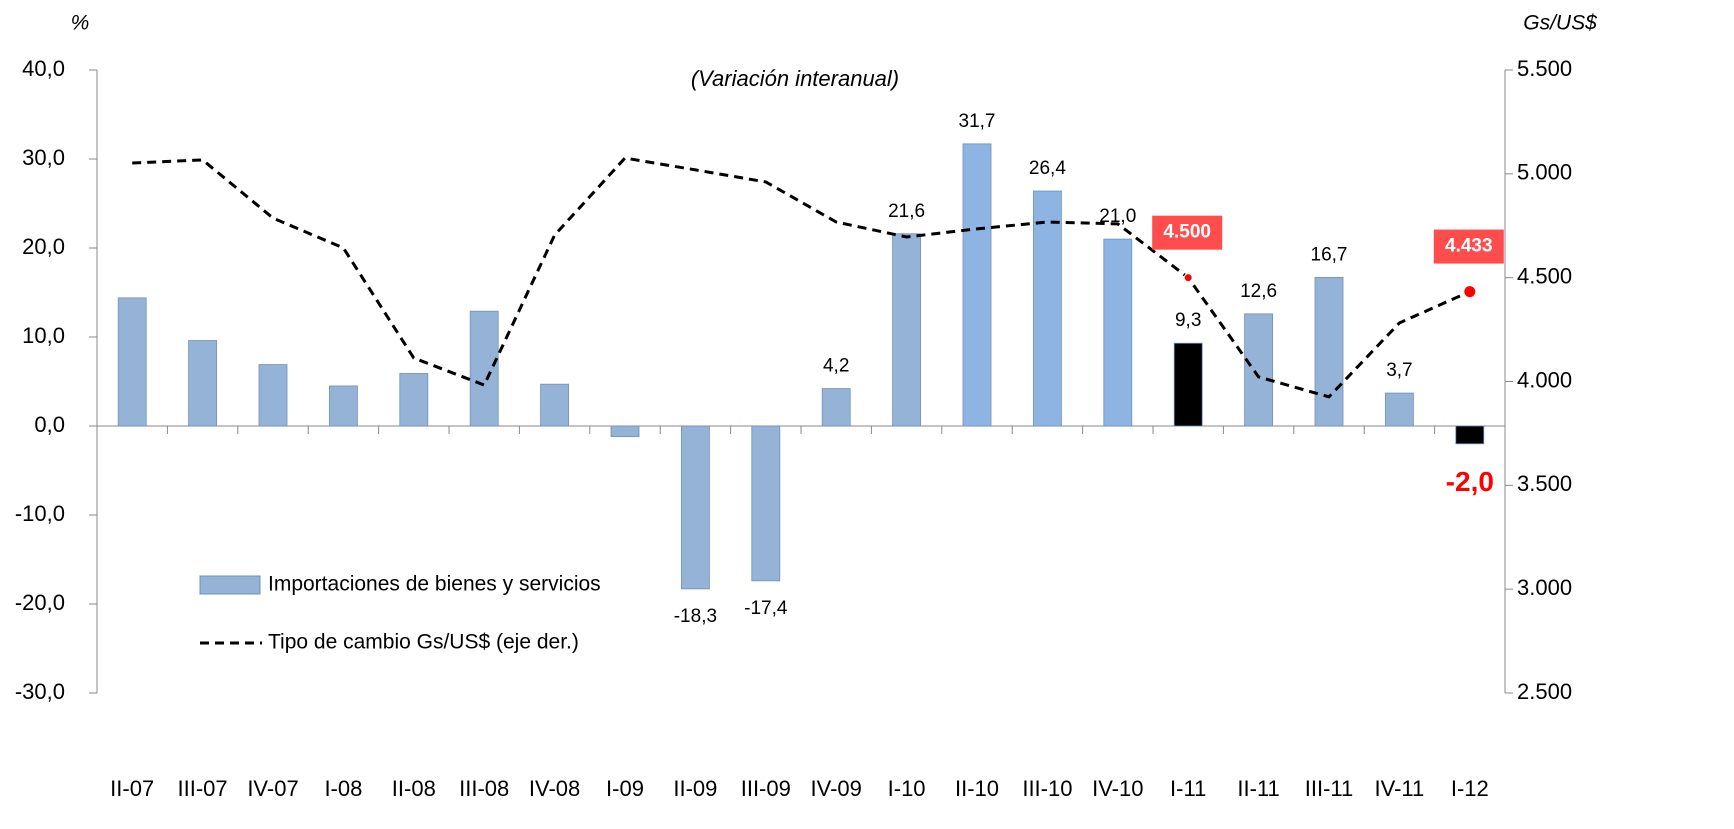 The height and width of the screenshot is (829, 1734). What do you see at coordinates (1544, 587) in the screenshot?
I see `y2-tick-label: 3.000` at bounding box center [1544, 587].